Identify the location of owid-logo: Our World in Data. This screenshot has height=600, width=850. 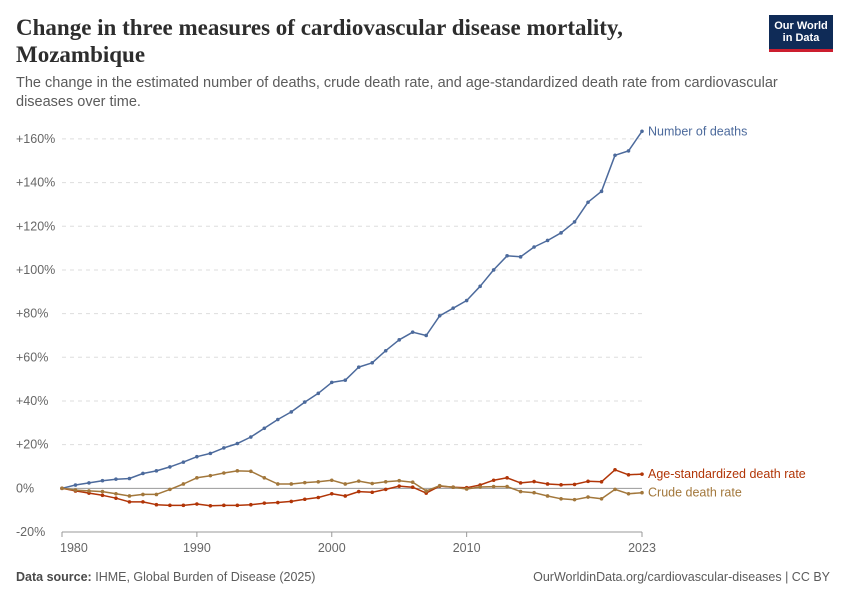
(801, 33).